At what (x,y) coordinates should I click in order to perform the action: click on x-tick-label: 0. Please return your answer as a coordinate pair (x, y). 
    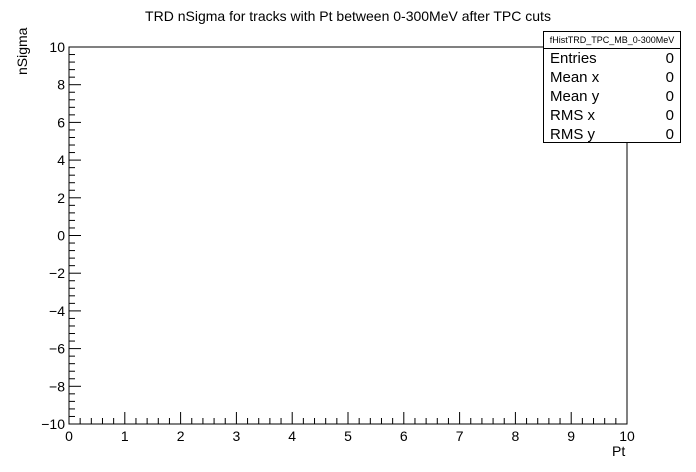
    Looking at the image, I should click on (69, 436).